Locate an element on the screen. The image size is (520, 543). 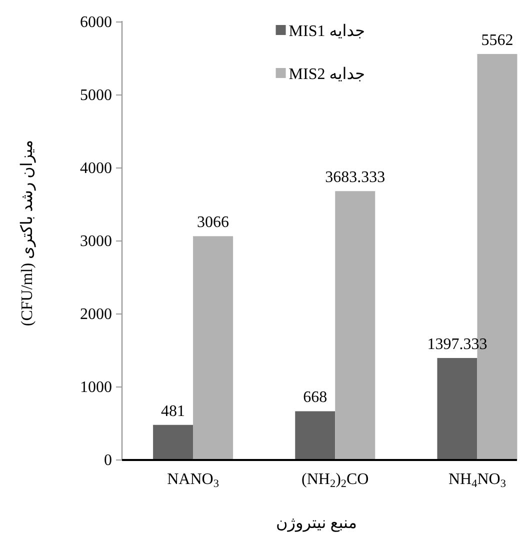
data-label: 668 is located at coordinates (315, 397).